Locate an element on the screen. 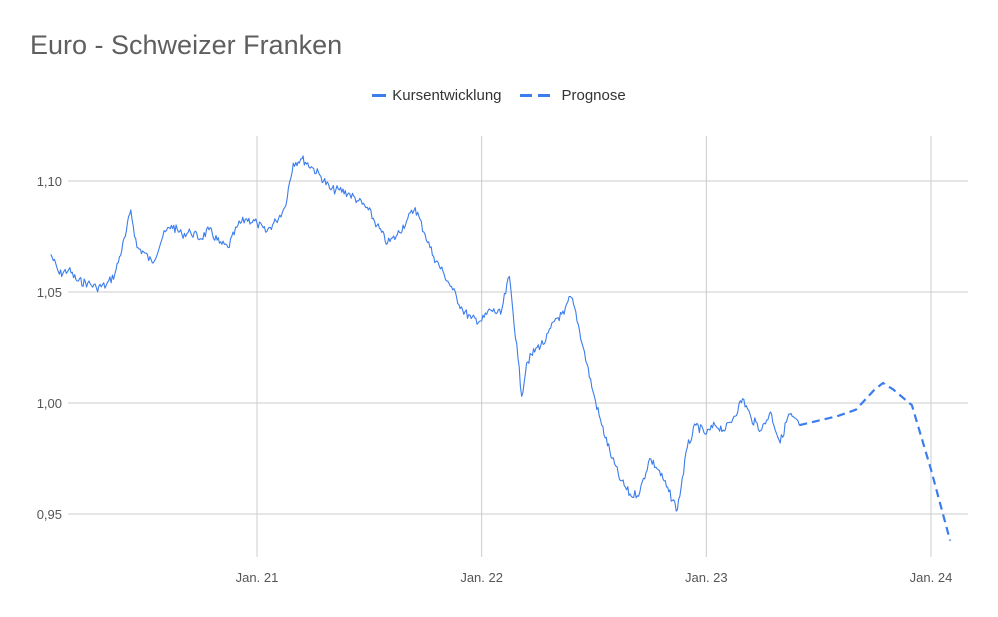 Image resolution: width=998 pixels, height=617 pixels. x-tick-label: Jan. 21 is located at coordinates (257, 577).